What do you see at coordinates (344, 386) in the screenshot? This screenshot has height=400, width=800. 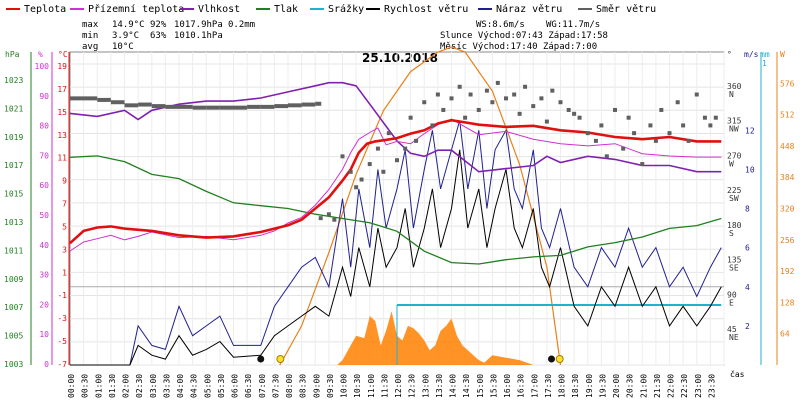 I see `time-tick-label: 10:00` at bounding box center [344, 386].